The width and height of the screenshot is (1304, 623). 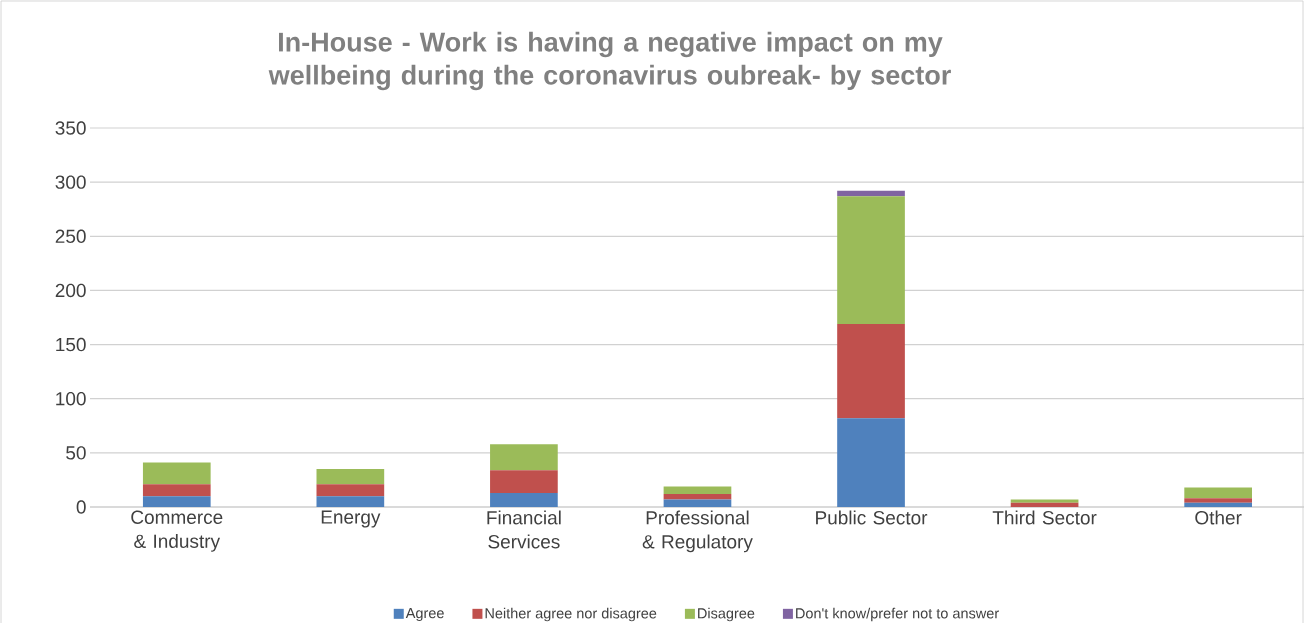 I want to click on y-tick-label: 0, so click(x=81, y=507).